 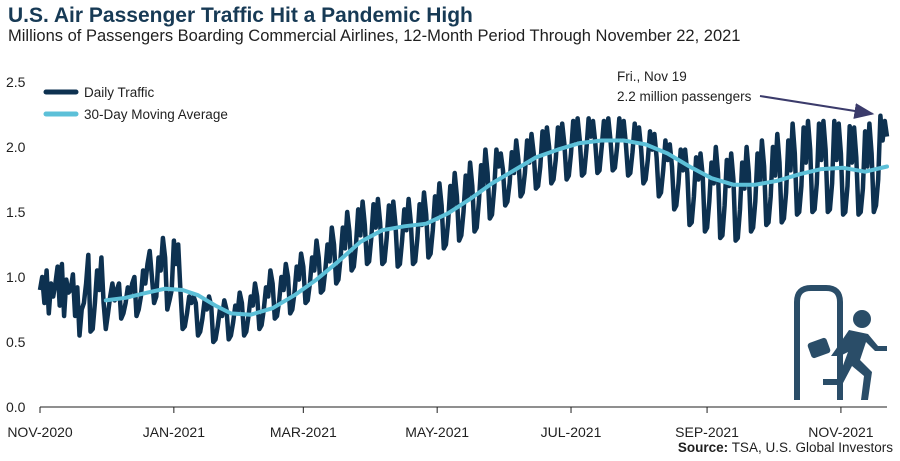 I want to click on source-text: TSA, U.S. Global Investors, so click(x=812, y=447).